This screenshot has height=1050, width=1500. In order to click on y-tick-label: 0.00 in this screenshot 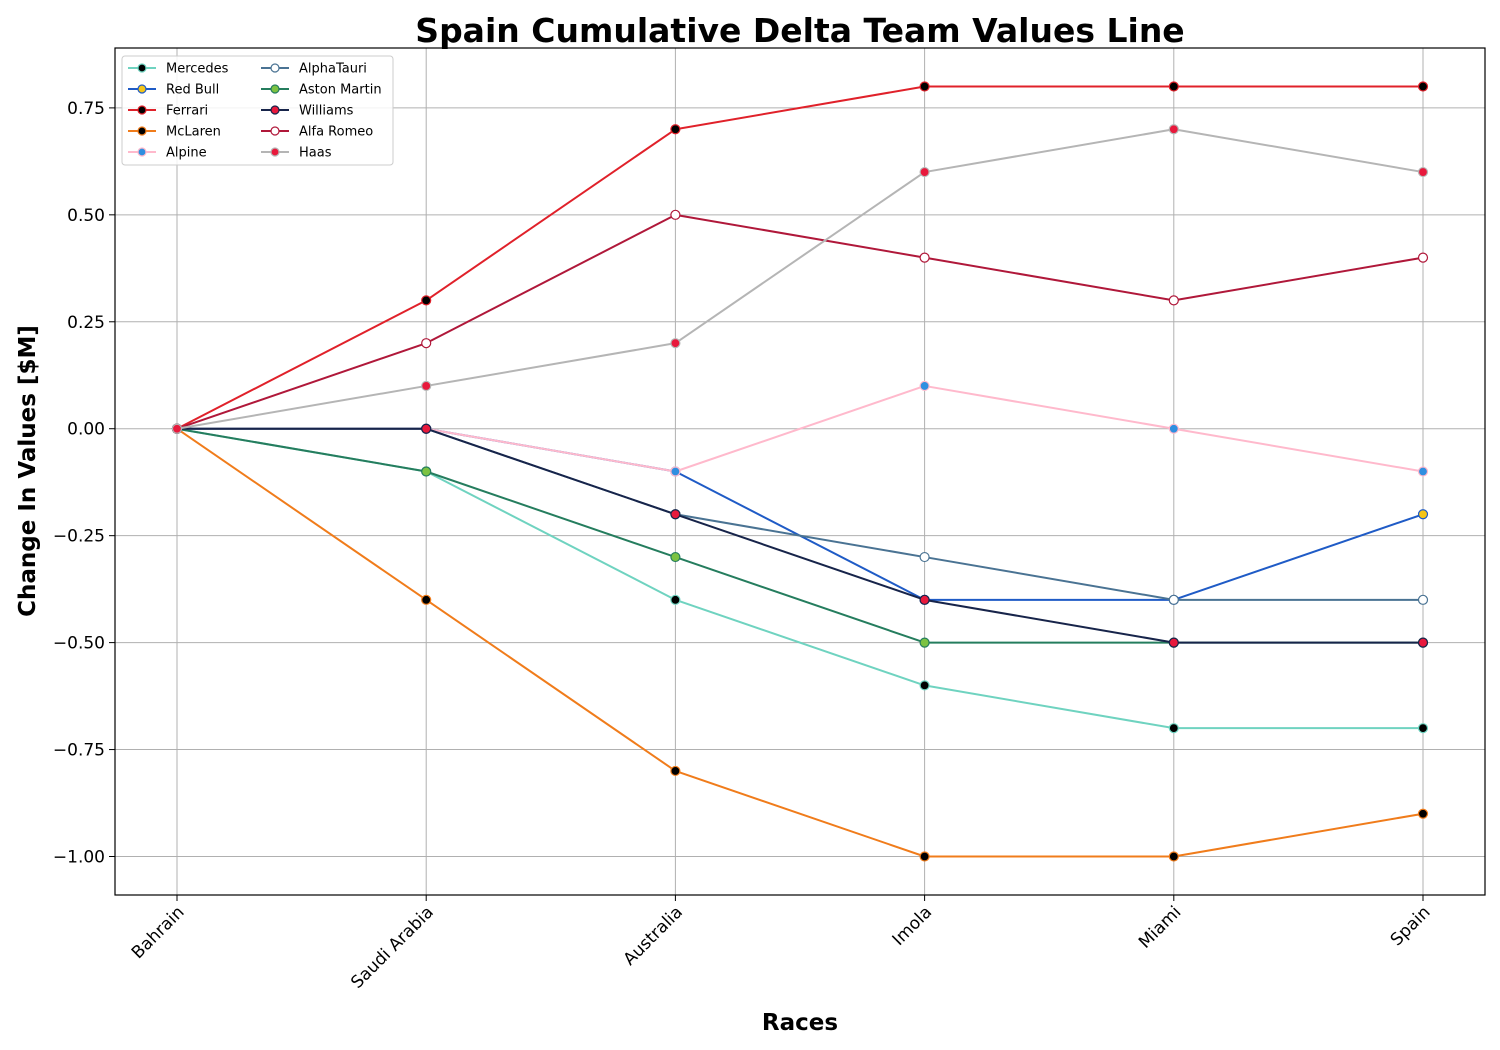, I will do `click(86, 430)`.